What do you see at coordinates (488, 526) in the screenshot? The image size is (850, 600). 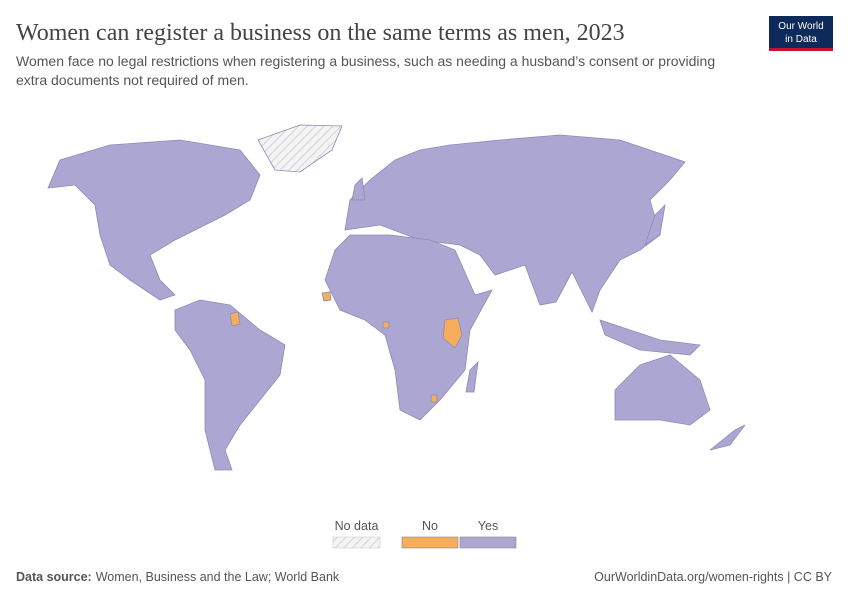 I see `legend-label: Yes` at bounding box center [488, 526].